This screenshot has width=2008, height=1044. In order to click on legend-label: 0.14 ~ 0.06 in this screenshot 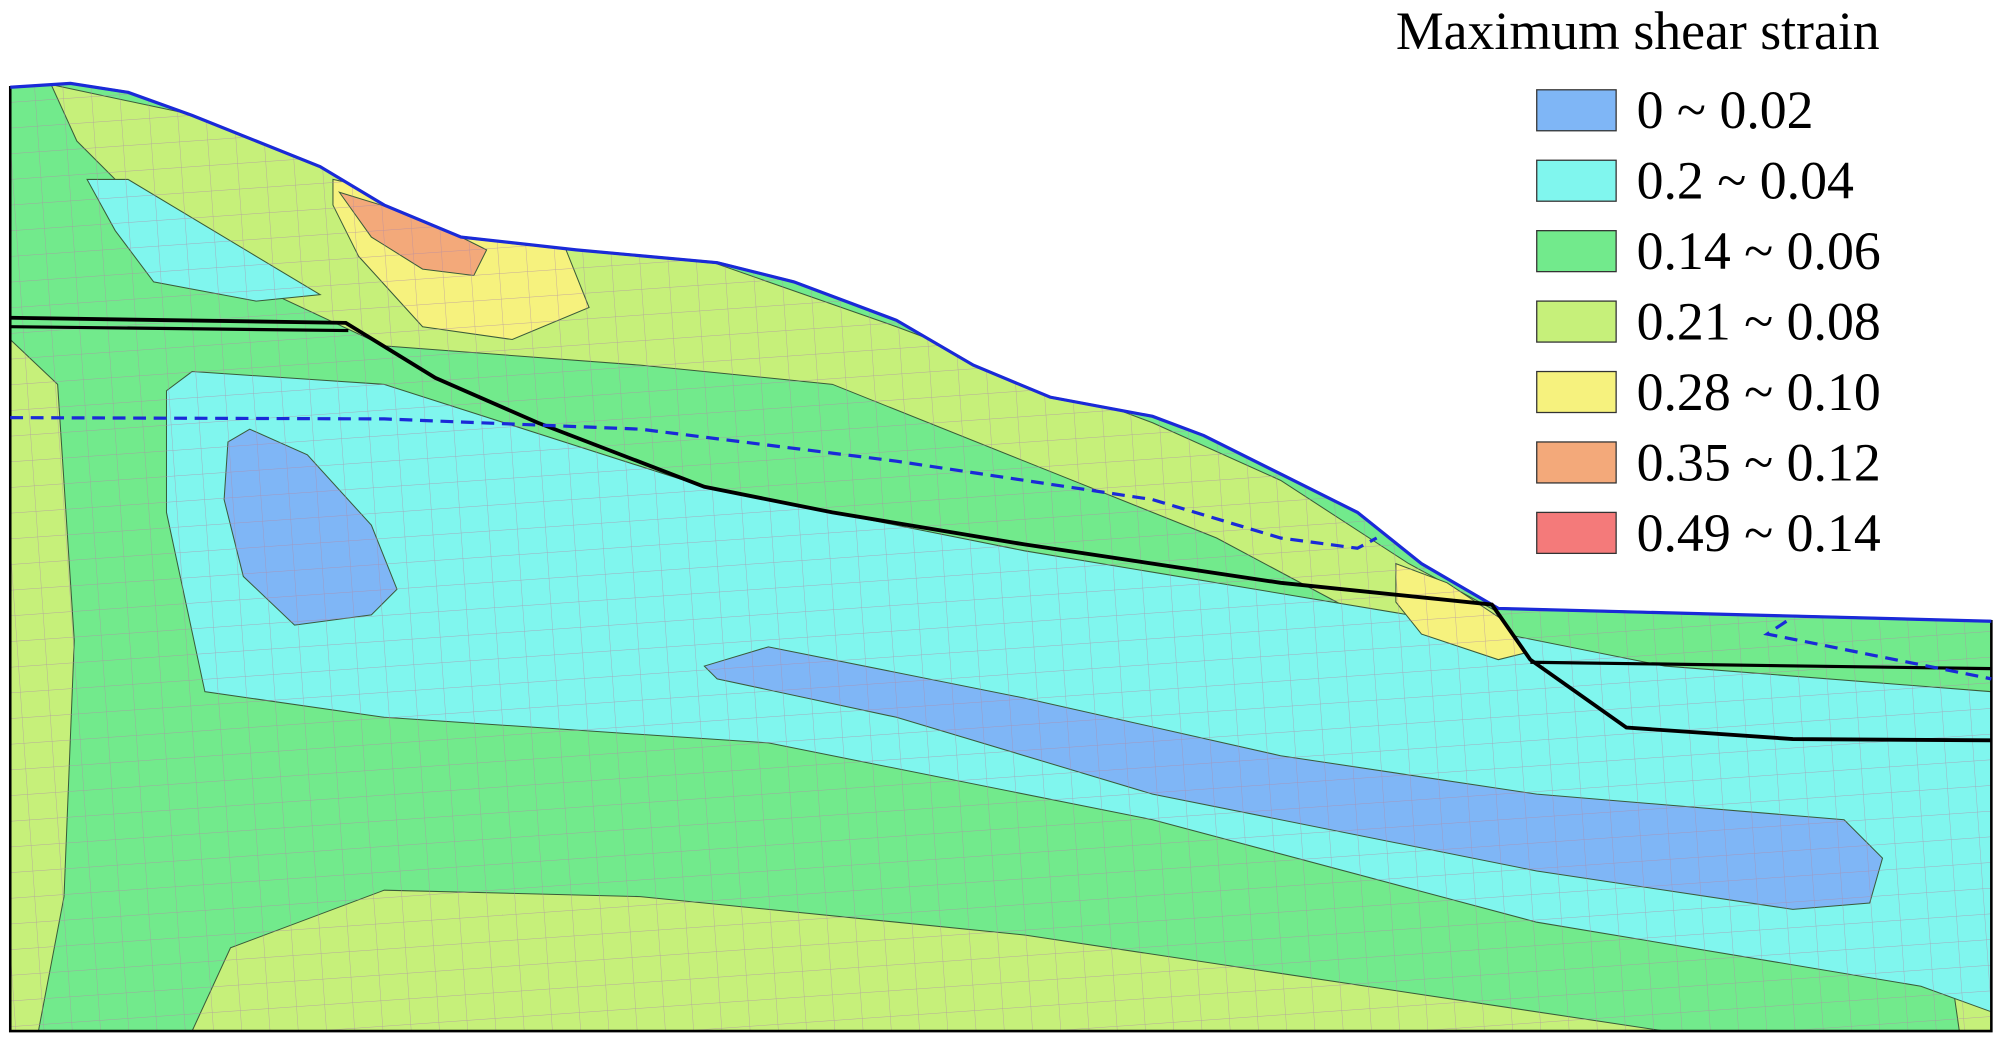, I will do `click(1759, 251)`.